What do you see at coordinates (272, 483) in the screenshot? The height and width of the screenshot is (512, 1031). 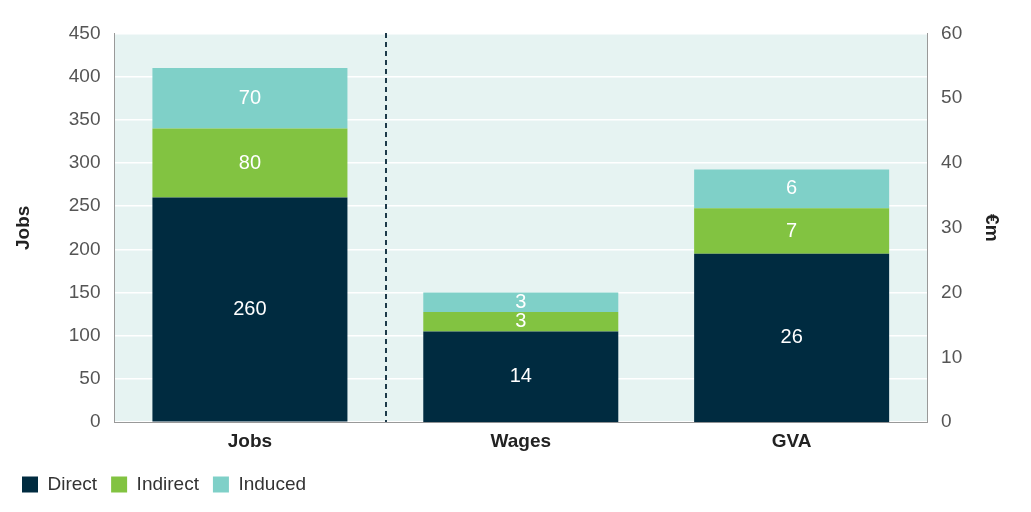 I see `legend-label: Induced` at bounding box center [272, 483].